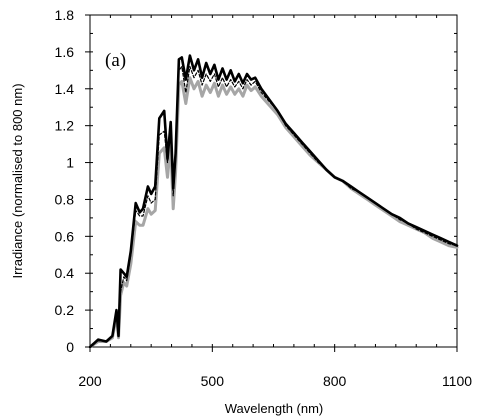 This screenshot has width=479, height=419. Describe the element at coordinates (65, 273) in the screenshot. I see `y-tick-label: 0.4` at that location.